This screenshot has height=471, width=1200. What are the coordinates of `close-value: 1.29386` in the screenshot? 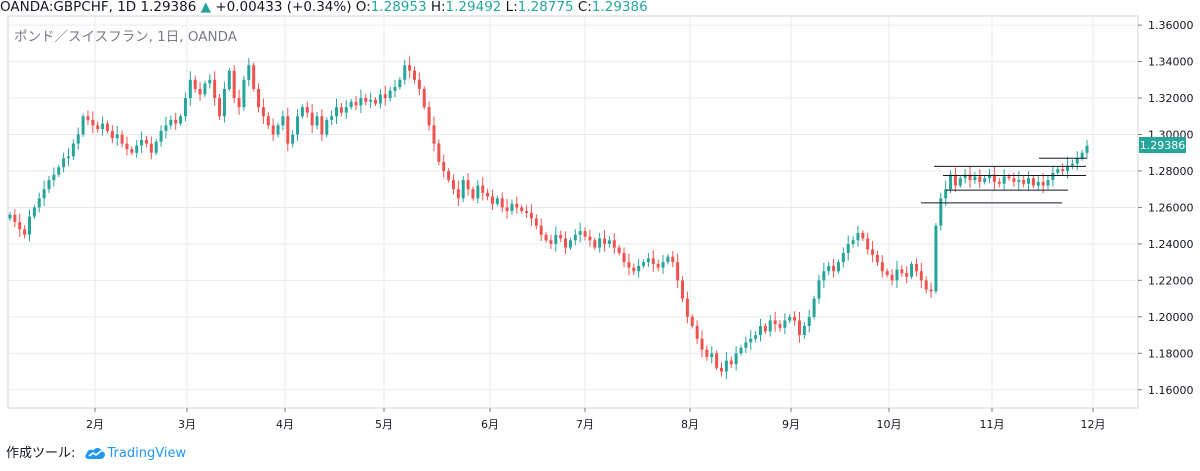 It's located at (619, 7).